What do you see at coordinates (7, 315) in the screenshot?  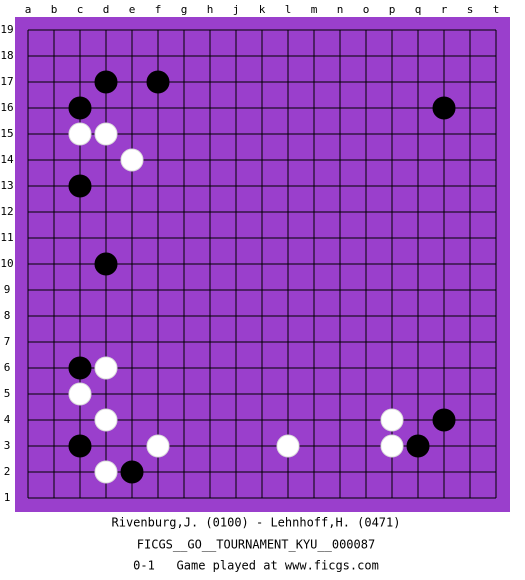 I see `row-label: 8` at bounding box center [7, 315].